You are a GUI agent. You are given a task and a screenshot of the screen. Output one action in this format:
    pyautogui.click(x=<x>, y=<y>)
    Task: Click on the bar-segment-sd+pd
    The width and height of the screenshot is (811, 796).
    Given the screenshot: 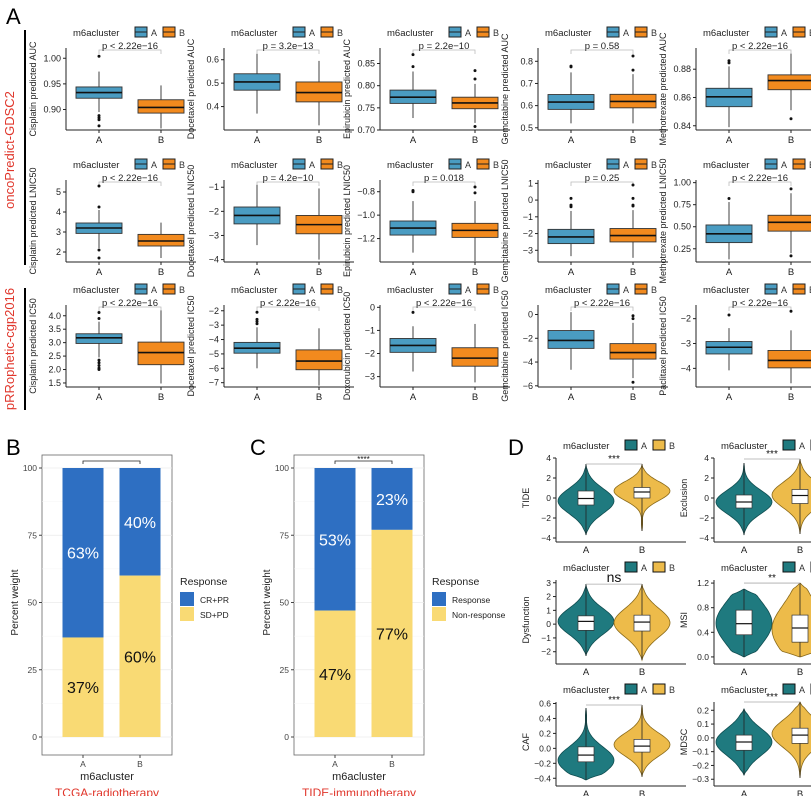 What is the action you would take?
    pyautogui.click(x=140, y=656)
    